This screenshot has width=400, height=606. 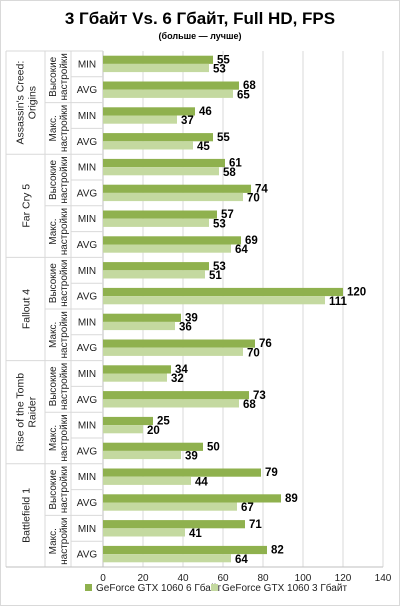 I want to click on x-tick-label: 80, so click(x=263, y=578).